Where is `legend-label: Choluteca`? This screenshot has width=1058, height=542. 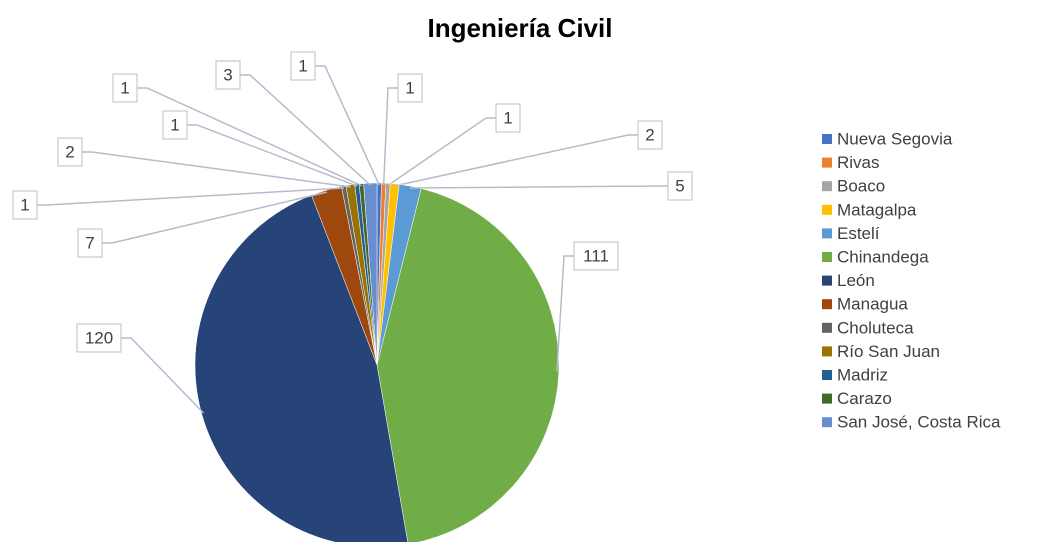 legend-label: Choluteca is located at coordinates (875, 327).